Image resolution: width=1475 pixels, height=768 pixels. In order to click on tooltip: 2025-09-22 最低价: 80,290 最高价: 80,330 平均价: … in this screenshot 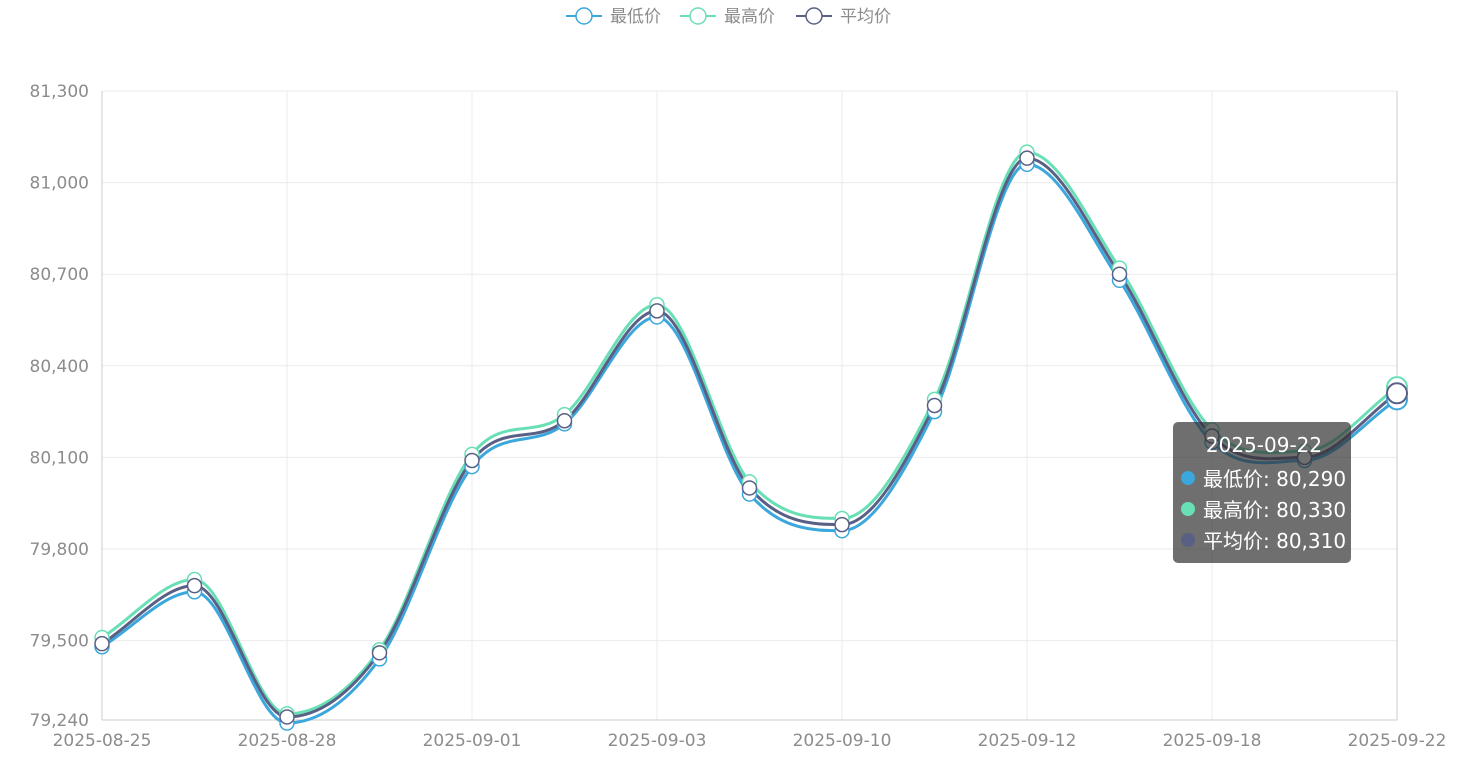, I will do `click(1262, 492)`.